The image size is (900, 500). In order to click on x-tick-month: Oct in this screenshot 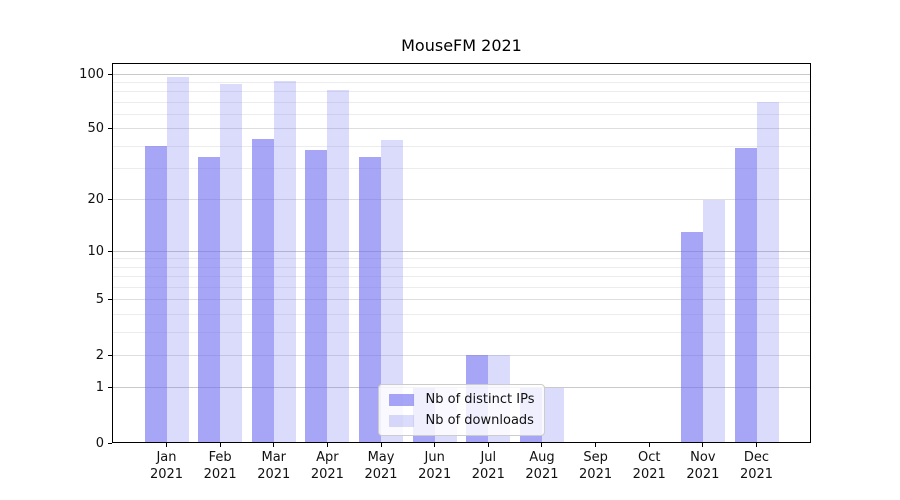, I will do `click(649, 457)`.